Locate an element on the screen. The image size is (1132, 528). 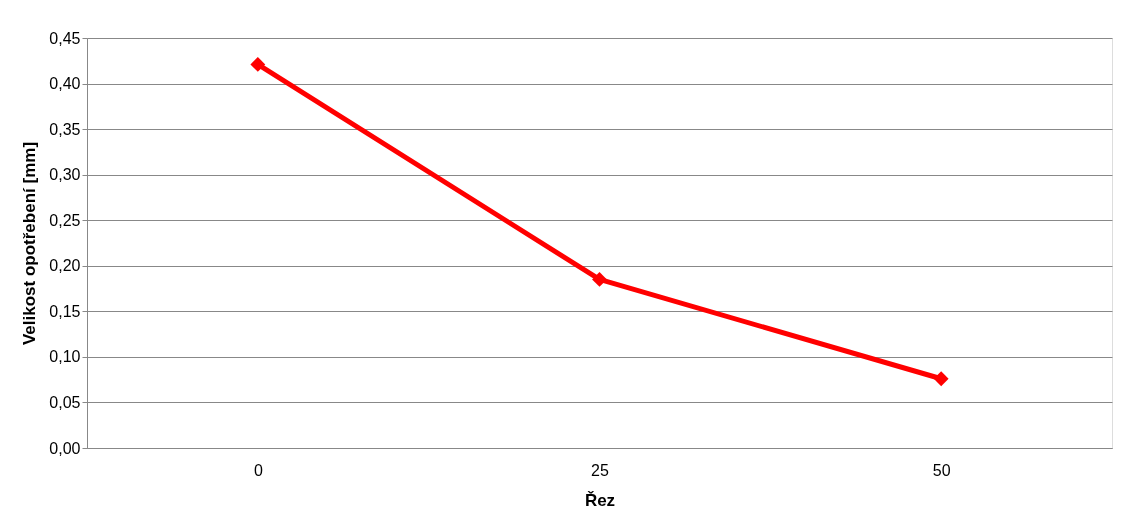
x-tick-label: 25 is located at coordinates (600, 470).